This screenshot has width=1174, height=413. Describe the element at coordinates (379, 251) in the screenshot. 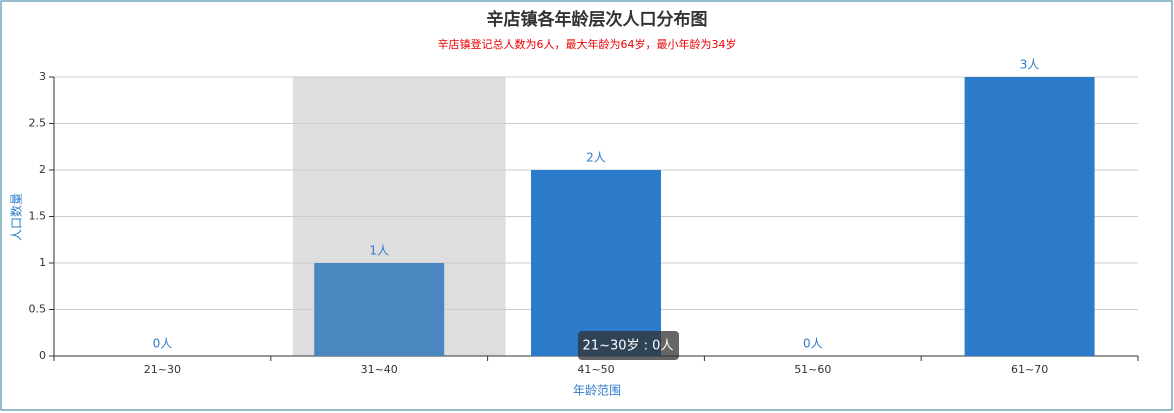

I see `value-label: 1人` at that location.